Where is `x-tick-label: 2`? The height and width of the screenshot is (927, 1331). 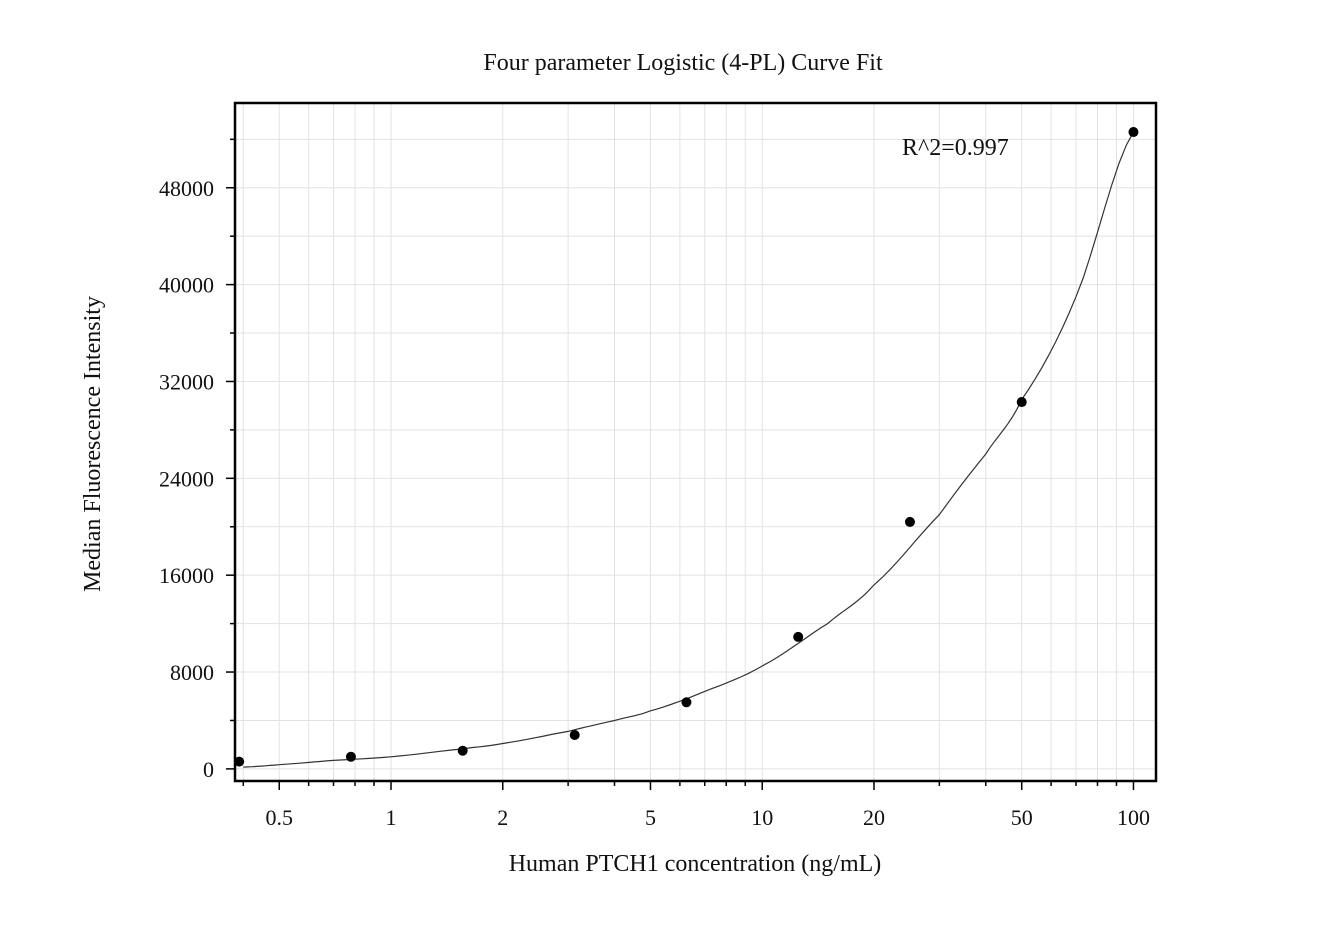
x-tick-label: 2 is located at coordinates (502, 817).